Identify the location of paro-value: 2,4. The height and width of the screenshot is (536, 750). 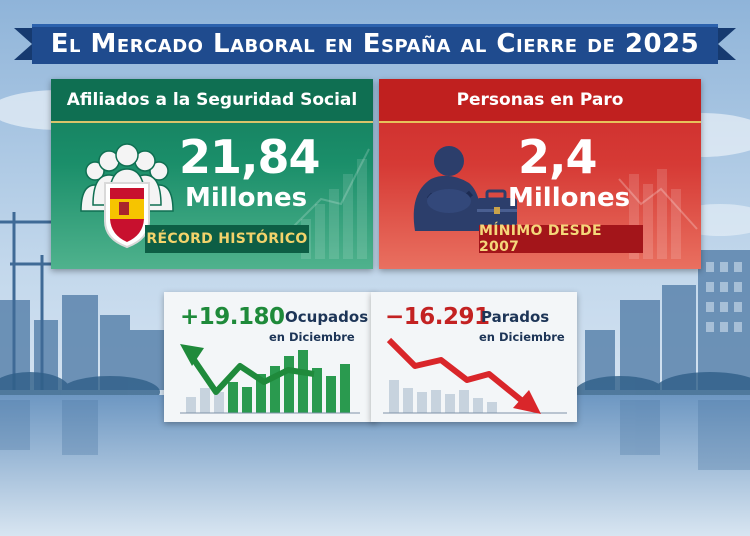
(557, 157).